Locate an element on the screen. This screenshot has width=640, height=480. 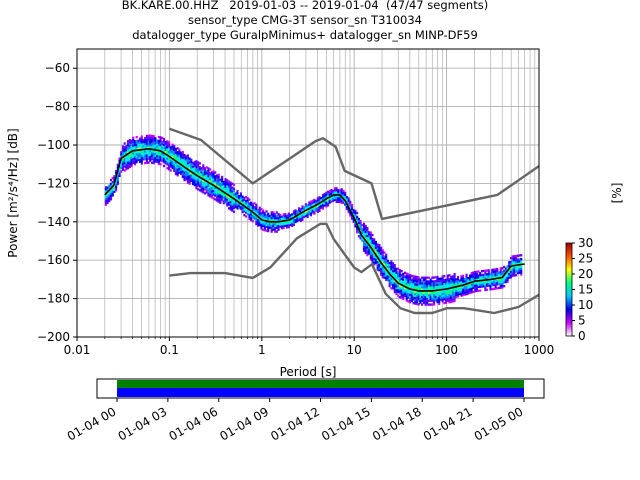
colorbar-gradient is located at coordinates (569, 289).